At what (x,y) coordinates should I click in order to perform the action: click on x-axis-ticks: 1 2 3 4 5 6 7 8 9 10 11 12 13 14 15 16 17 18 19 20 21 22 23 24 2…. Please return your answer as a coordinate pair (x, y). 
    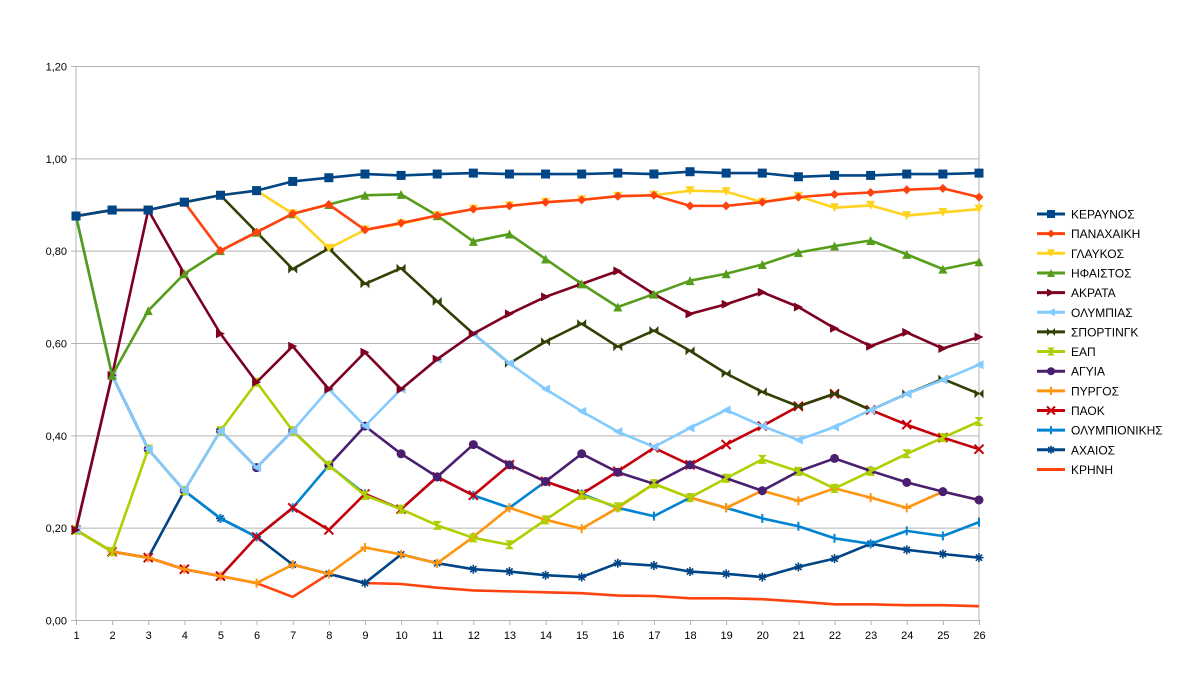
    Looking at the image, I should click on (529, 631).